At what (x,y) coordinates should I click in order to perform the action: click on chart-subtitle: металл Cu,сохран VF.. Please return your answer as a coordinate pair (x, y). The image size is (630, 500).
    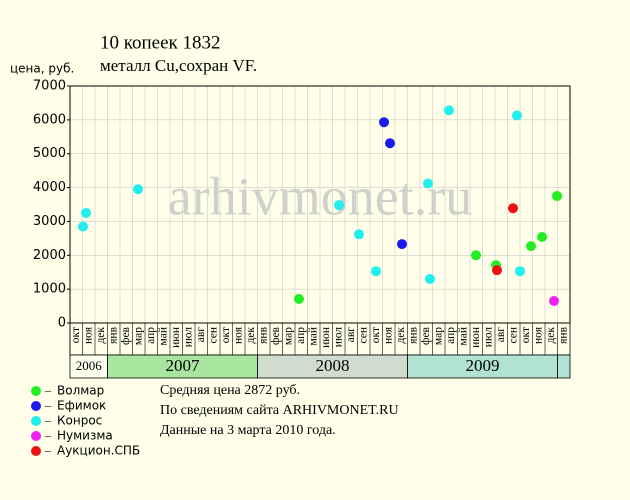
    Looking at the image, I should click on (178, 65).